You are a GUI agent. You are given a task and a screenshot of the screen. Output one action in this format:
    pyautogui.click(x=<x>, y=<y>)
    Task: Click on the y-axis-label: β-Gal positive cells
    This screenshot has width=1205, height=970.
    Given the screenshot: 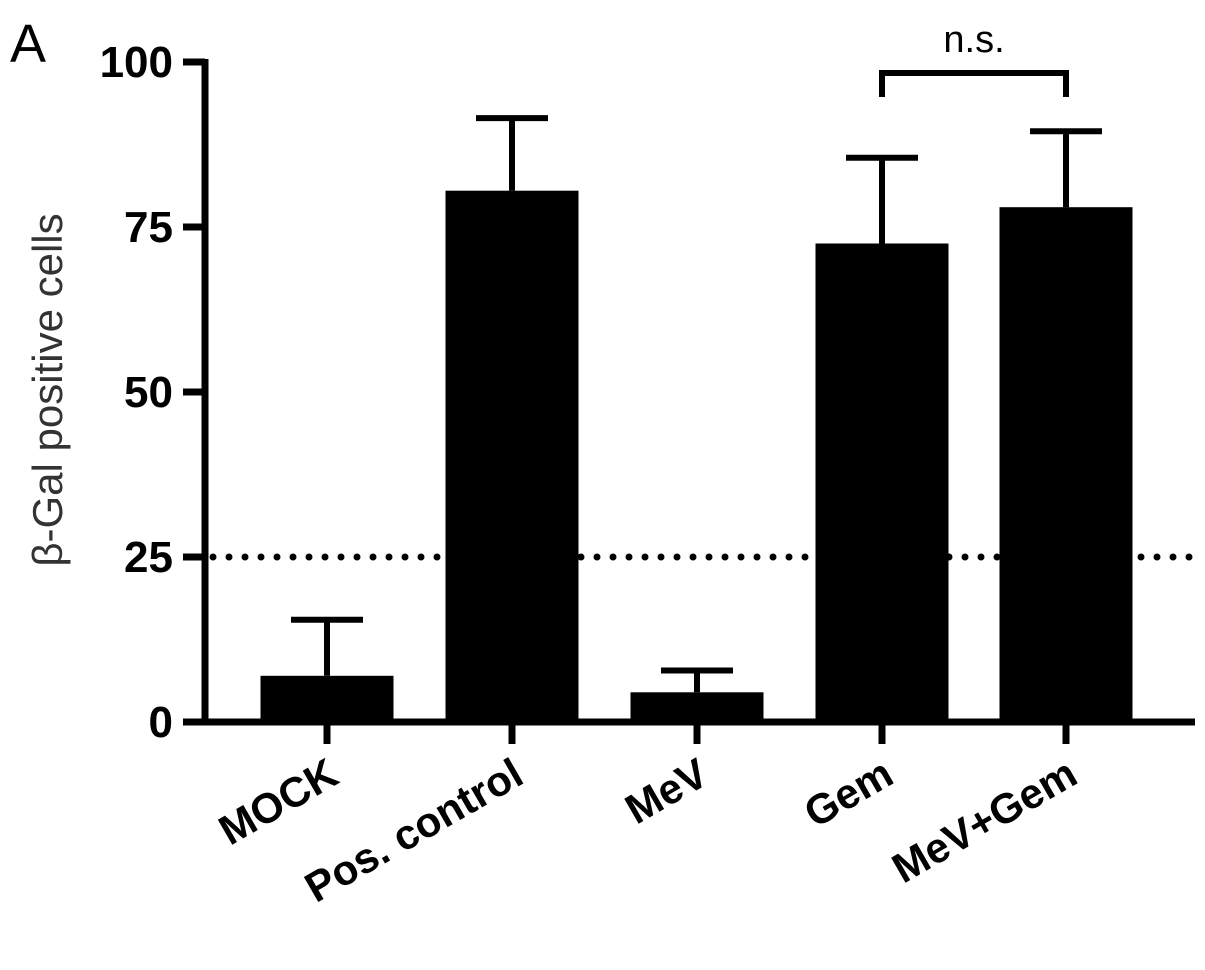 What is the action you would take?
    pyautogui.click(x=47, y=389)
    